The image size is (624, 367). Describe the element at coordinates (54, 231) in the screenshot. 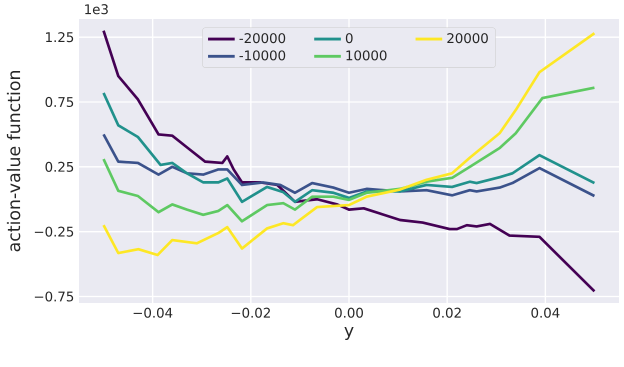

I see `y-tick-label: −0.25` at that location.